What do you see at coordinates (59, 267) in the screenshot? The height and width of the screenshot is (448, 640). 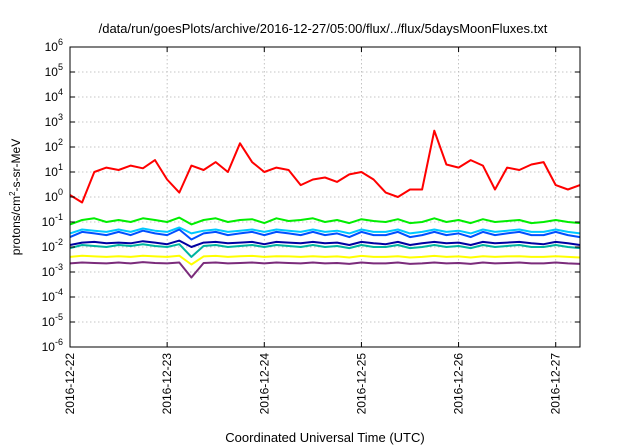 I see `y-tick-exp: -3` at bounding box center [59, 267].